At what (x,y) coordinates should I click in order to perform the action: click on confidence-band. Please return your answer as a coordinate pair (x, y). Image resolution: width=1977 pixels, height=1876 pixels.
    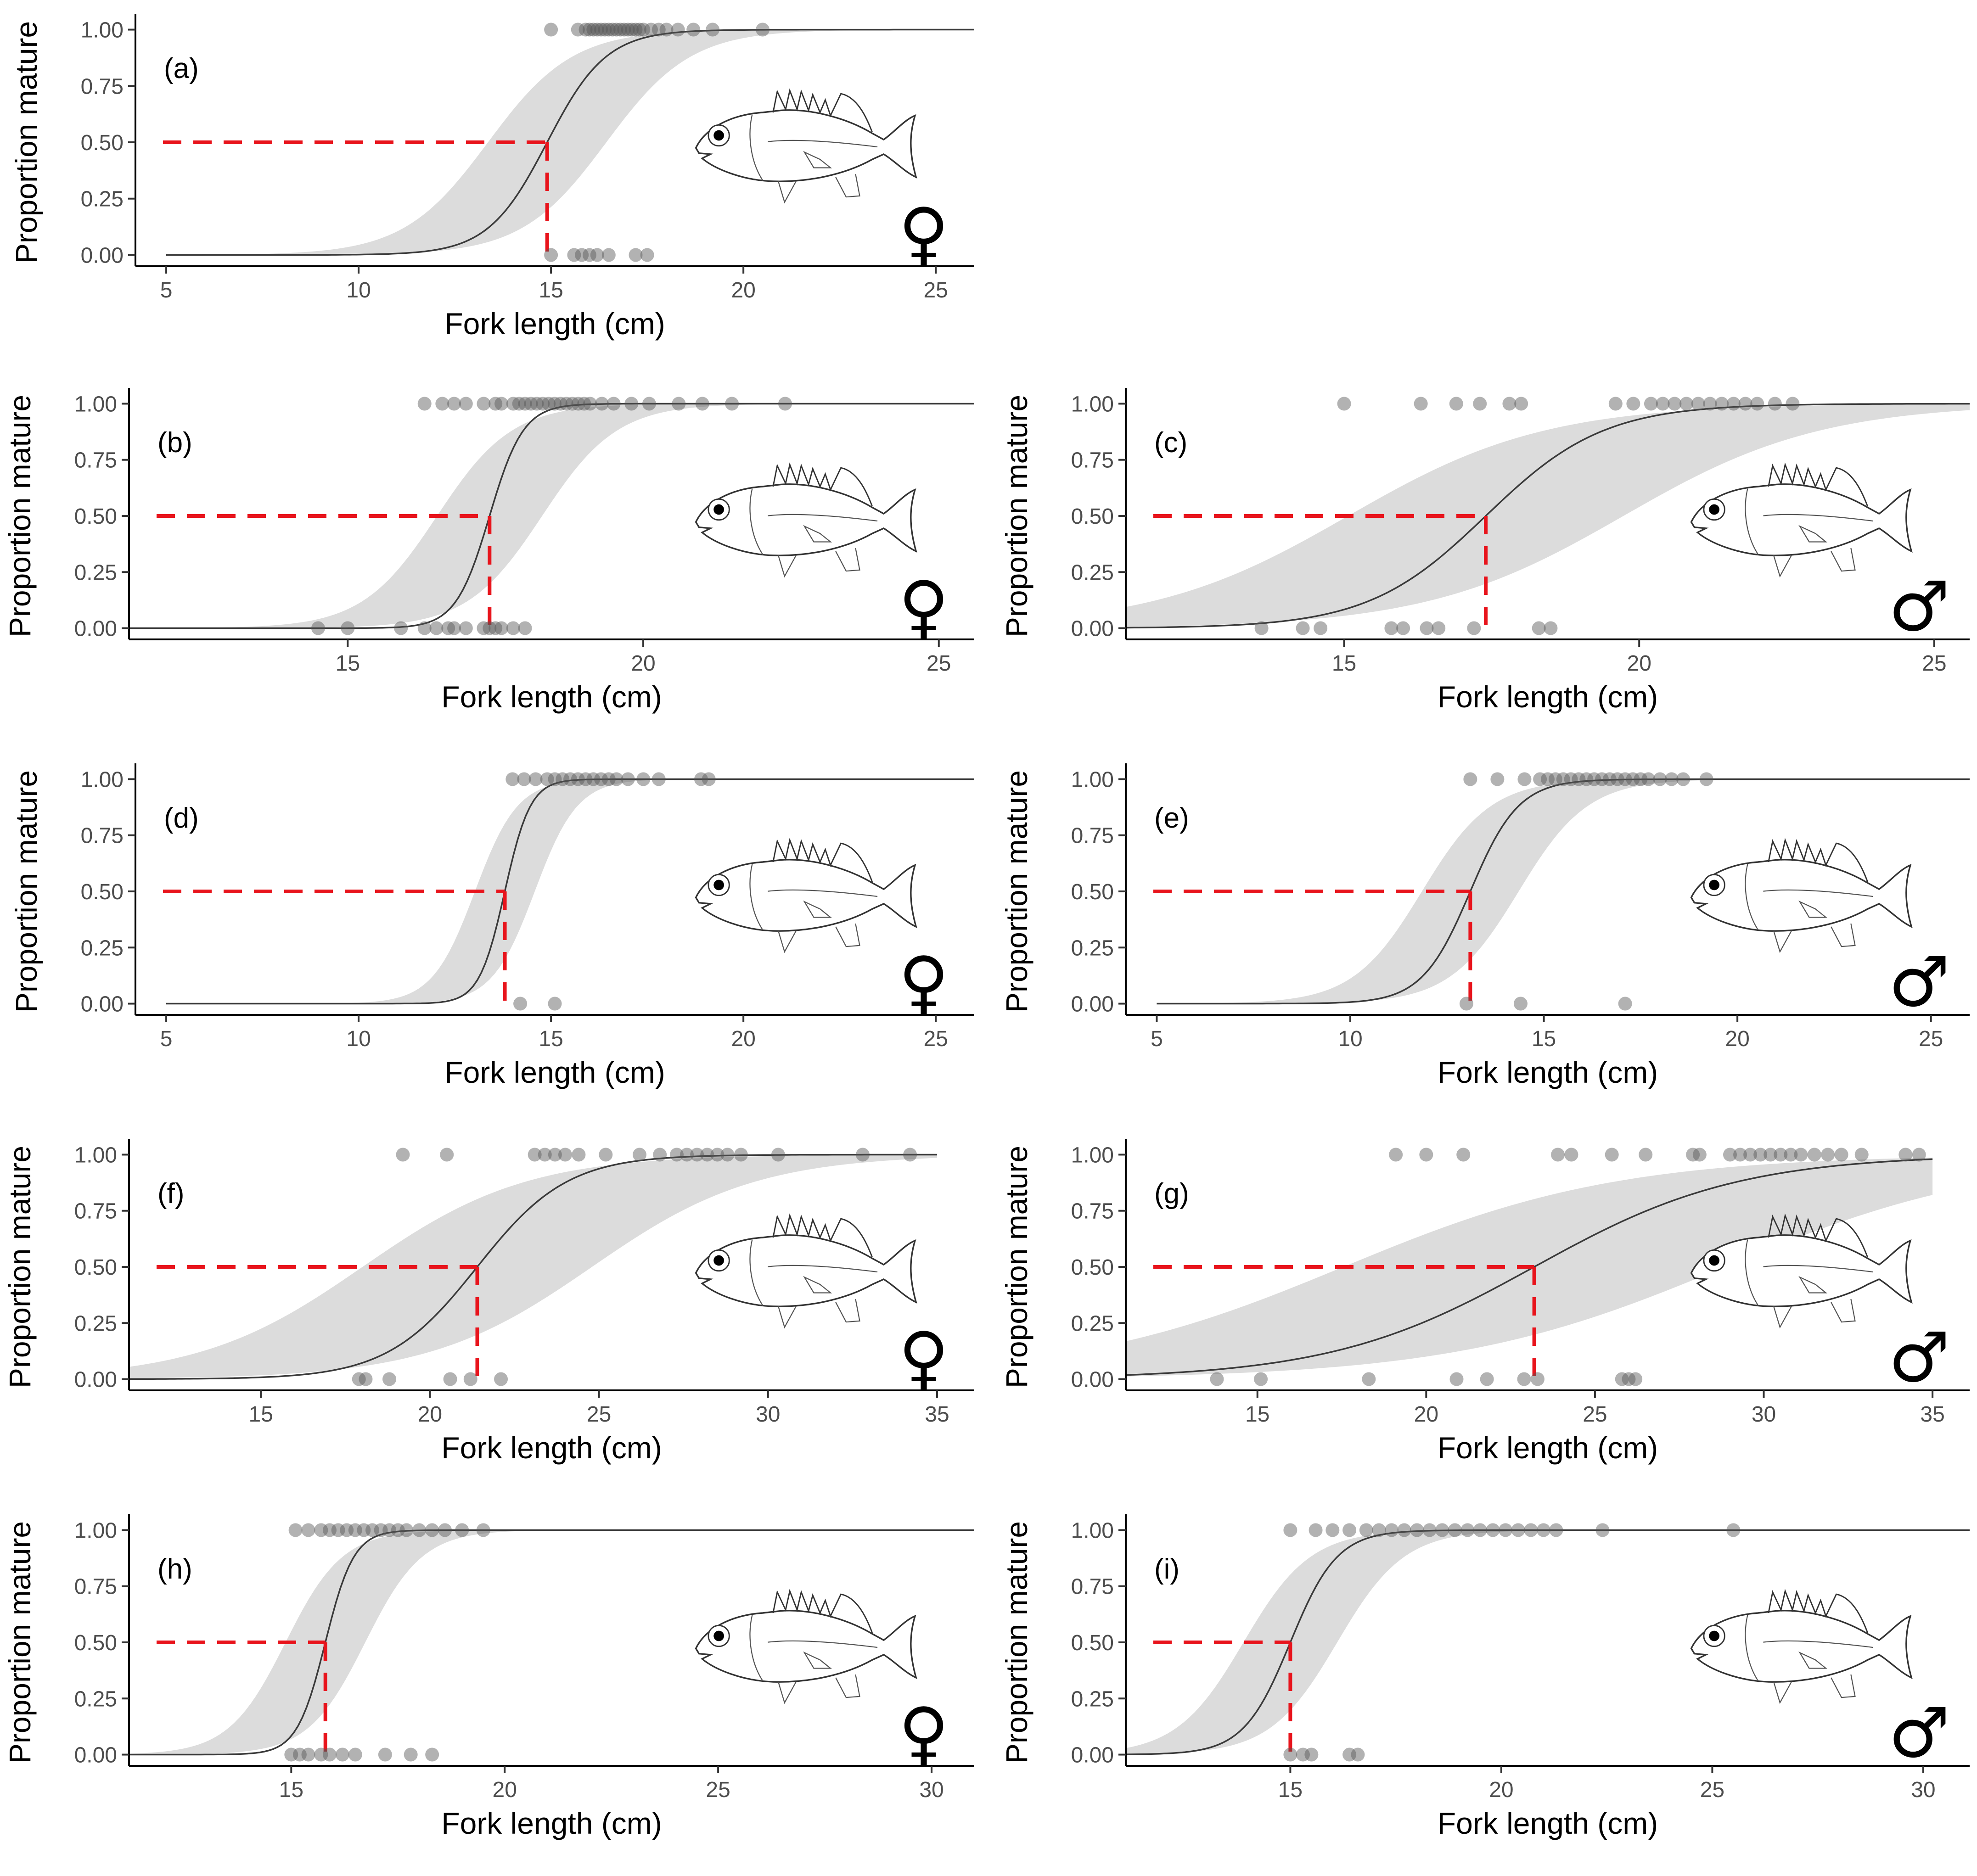
    Looking at the image, I should click on (1548, 1642).